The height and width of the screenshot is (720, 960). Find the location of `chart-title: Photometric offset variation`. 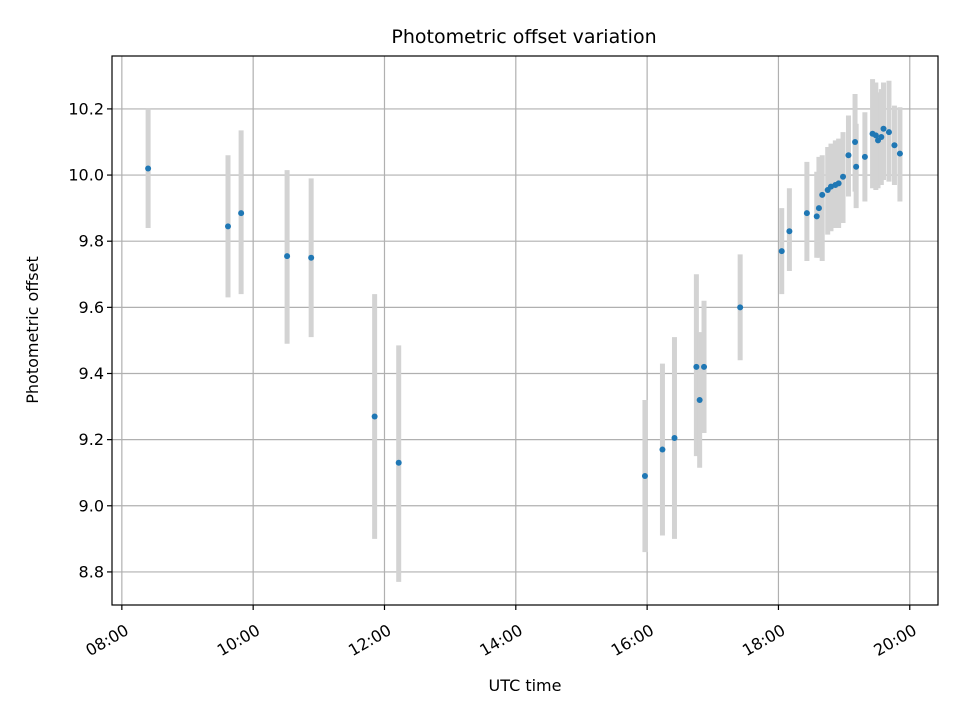

chart-title: Photometric offset variation is located at coordinates (523, 37).